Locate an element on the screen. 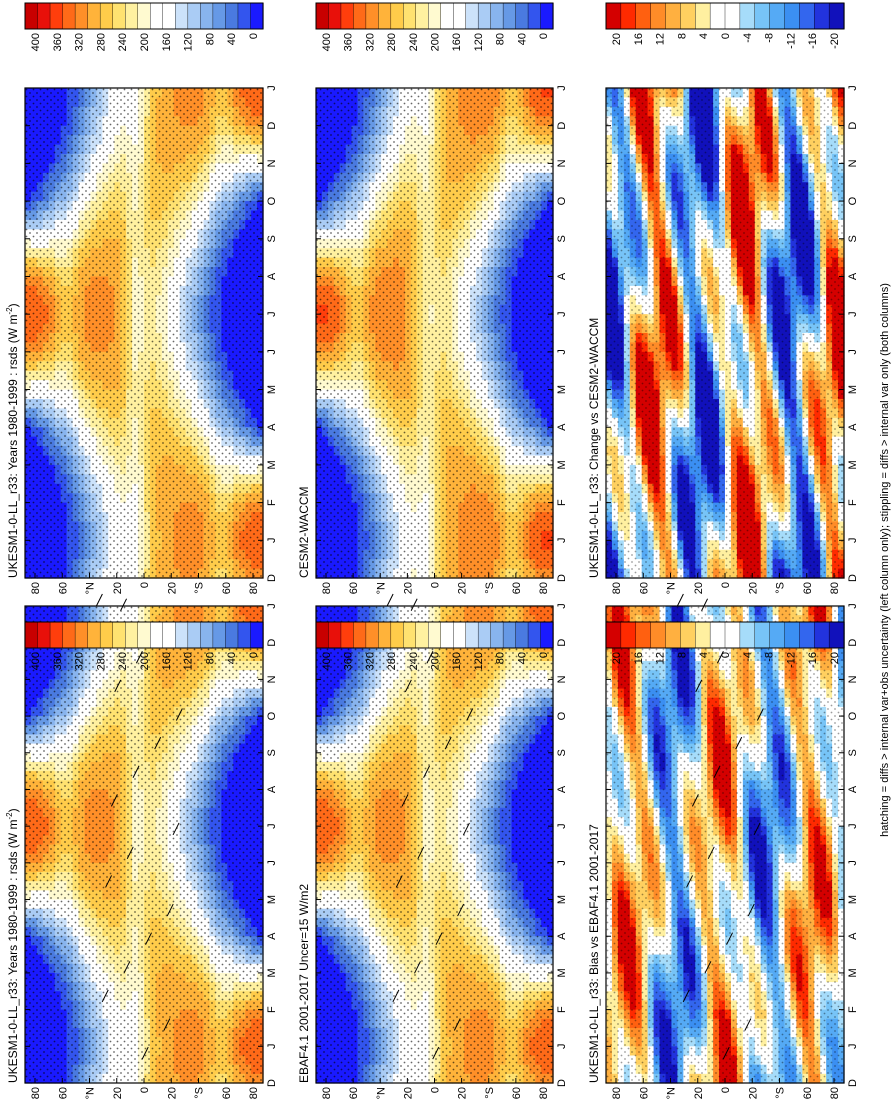 The image size is (895, 1102). stippling-ebaf is located at coordinates (434, 844).